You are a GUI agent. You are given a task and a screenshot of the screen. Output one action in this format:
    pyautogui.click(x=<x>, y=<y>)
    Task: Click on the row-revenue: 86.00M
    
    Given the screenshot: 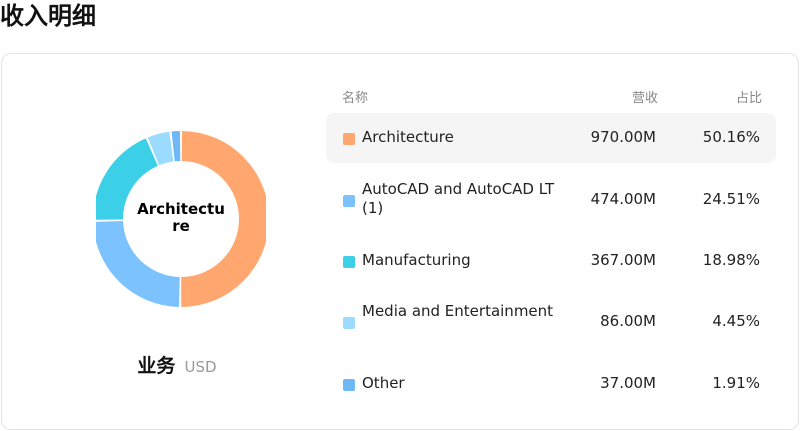 What is the action you would take?
    pyautogui.click(x=628, y=321)
    